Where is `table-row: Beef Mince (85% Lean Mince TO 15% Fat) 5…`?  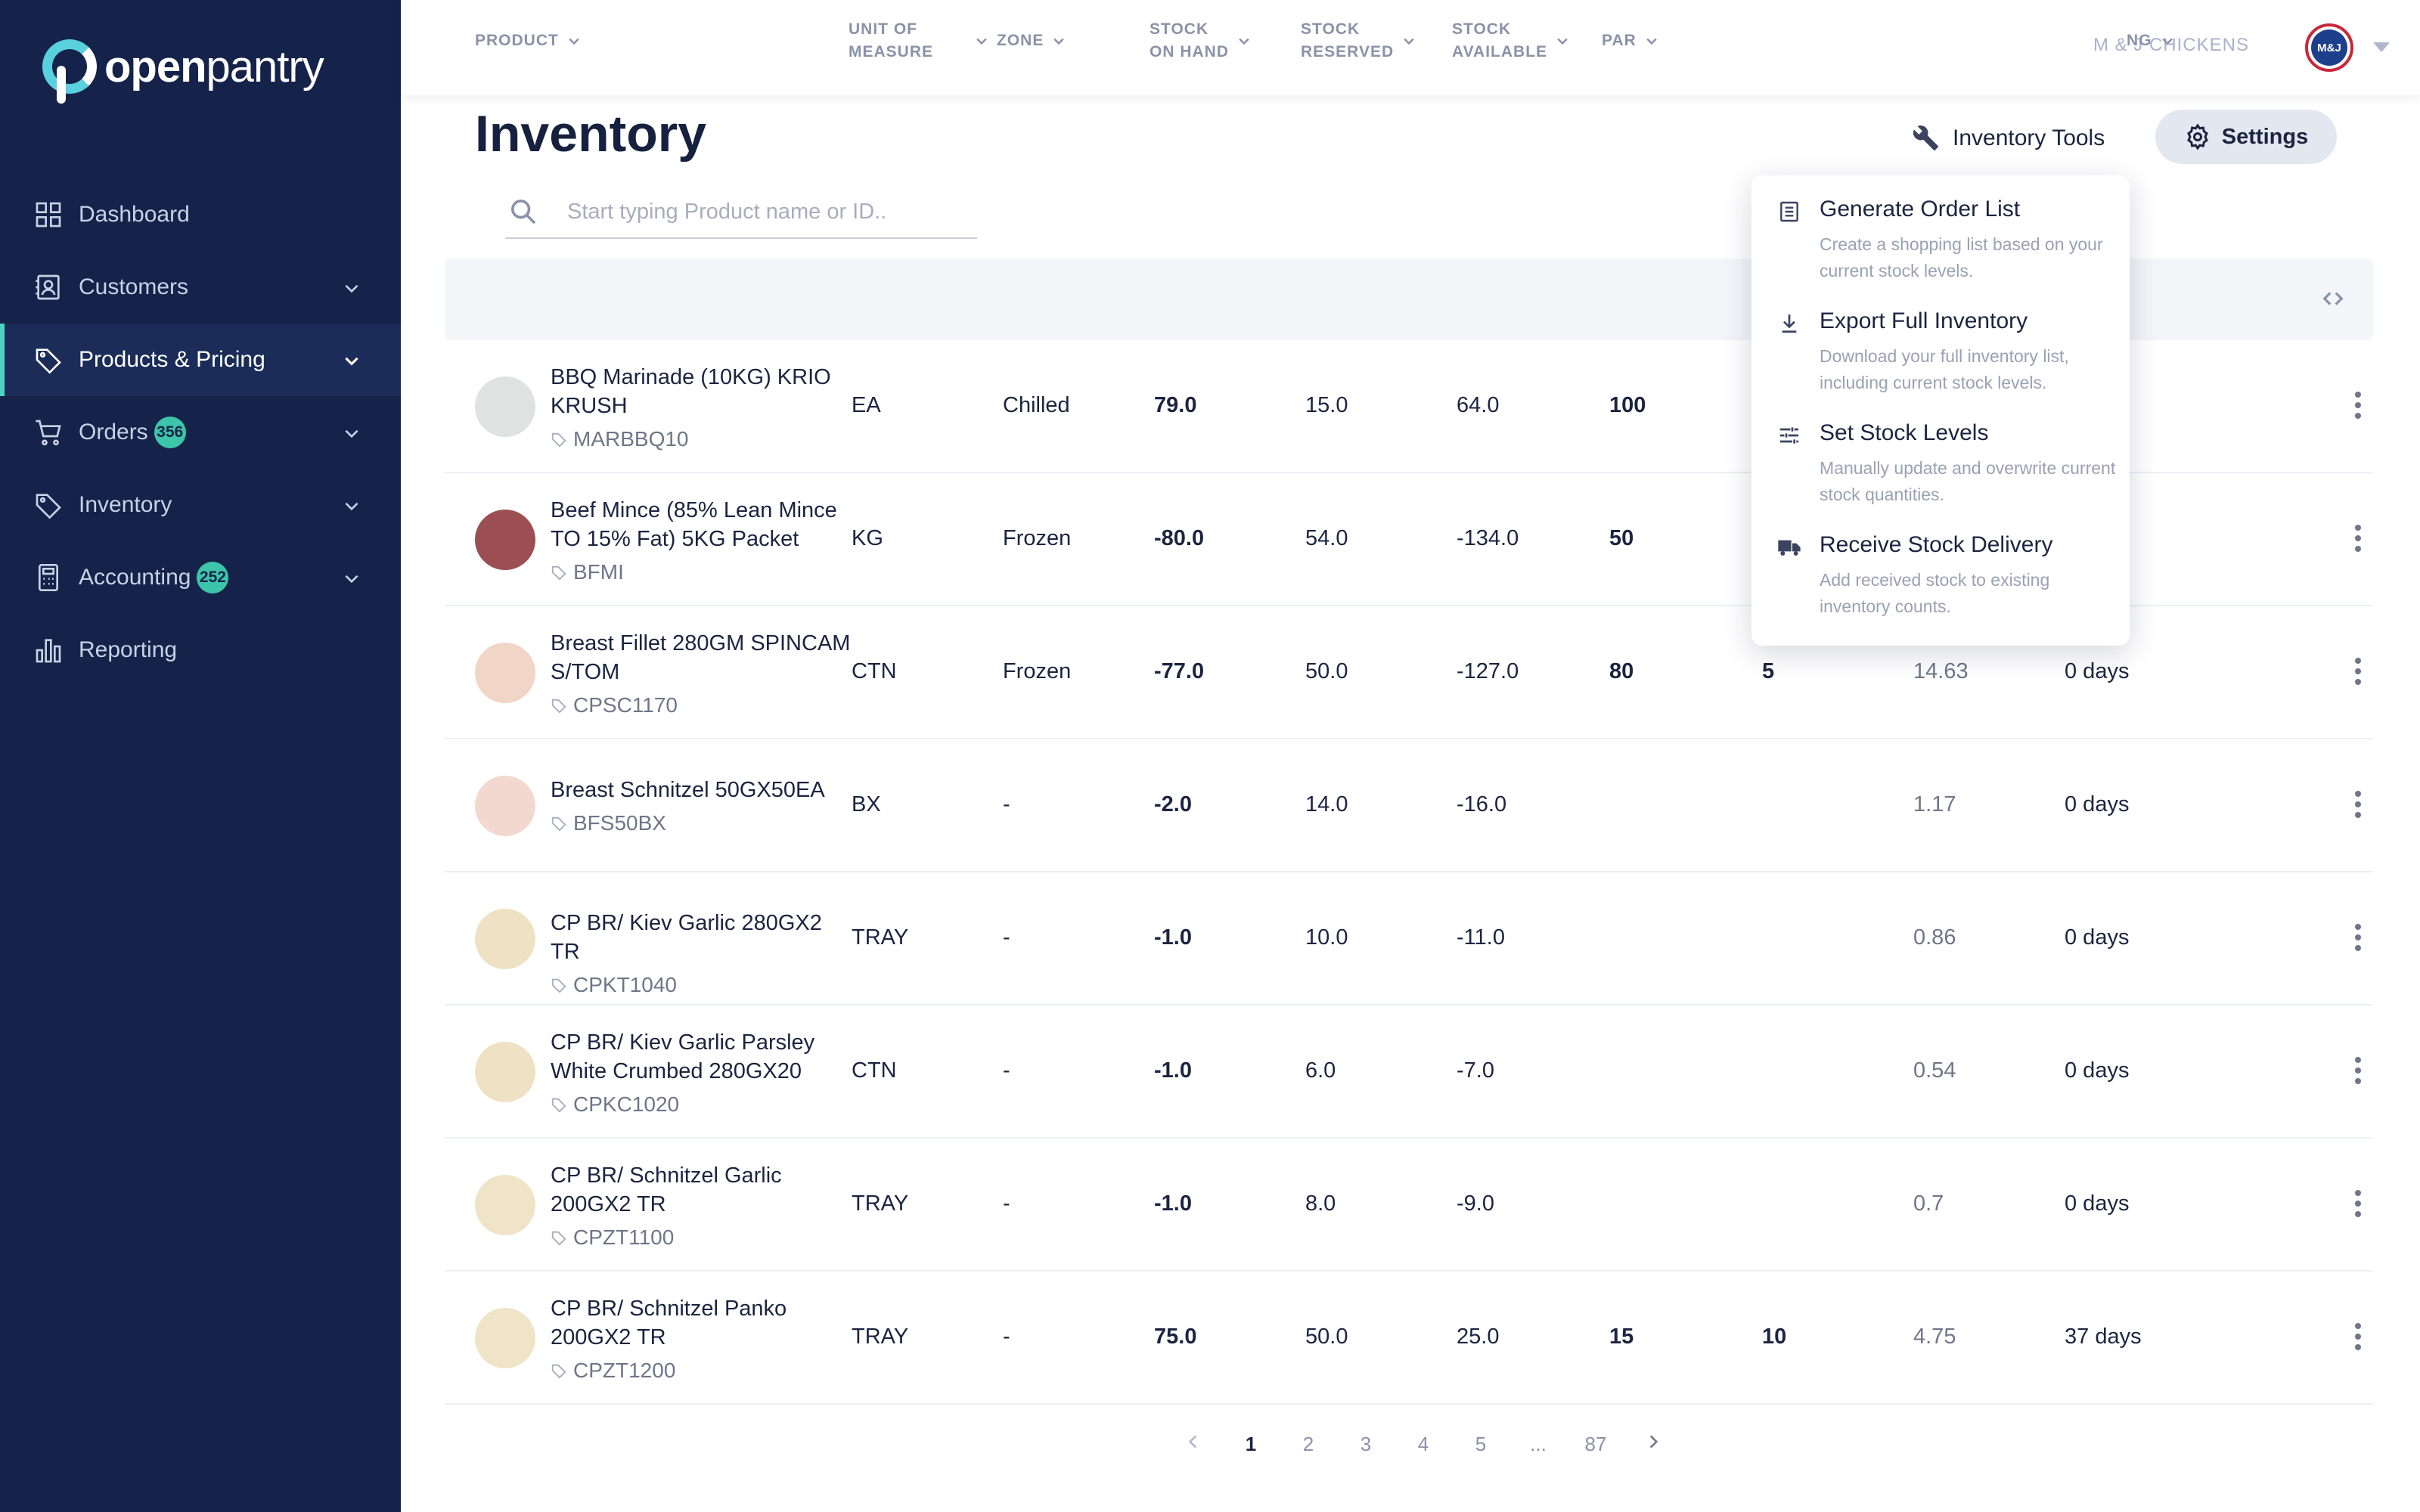
table-row: Beef Mince (85% Lean Mince TO 15% Fat) 5… is located at coordinates (1409, 539).